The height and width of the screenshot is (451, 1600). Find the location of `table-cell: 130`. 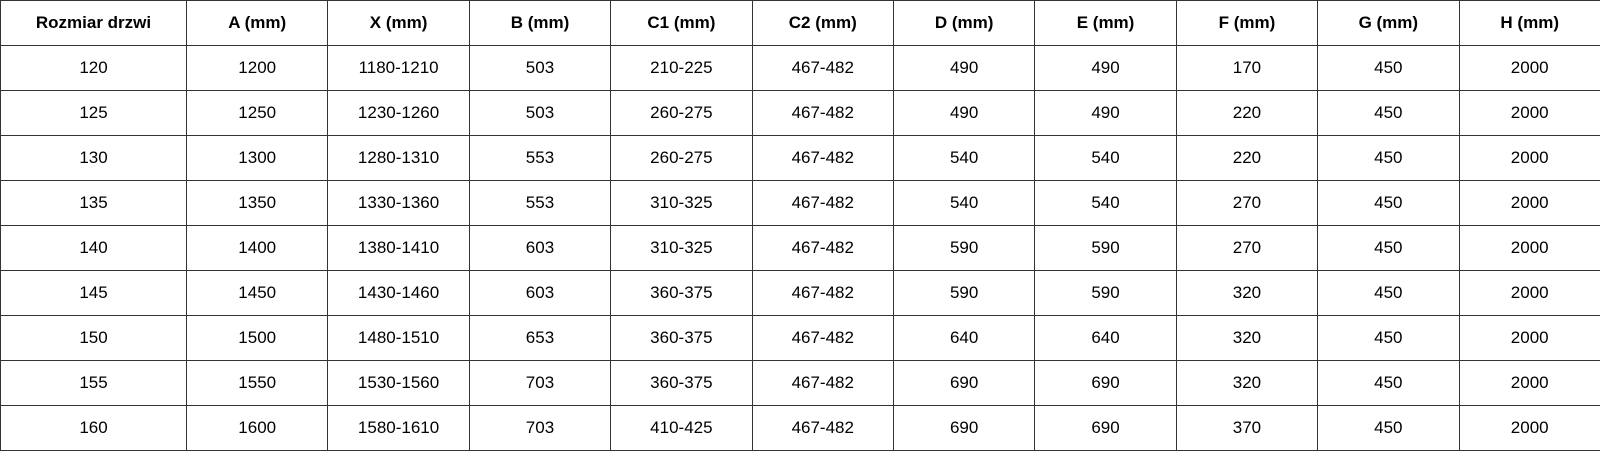

table-cell: 130 is located at coordinates (94, 158).